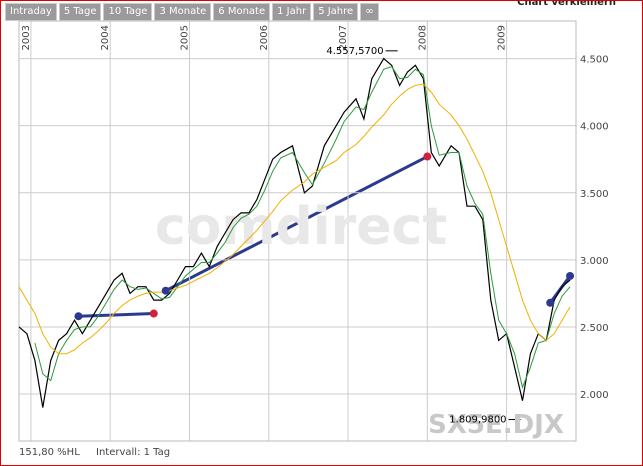  Describe the element at coordinates (594, 395) in the screenshot. I see `y-tick-label: 2.000` at that location.